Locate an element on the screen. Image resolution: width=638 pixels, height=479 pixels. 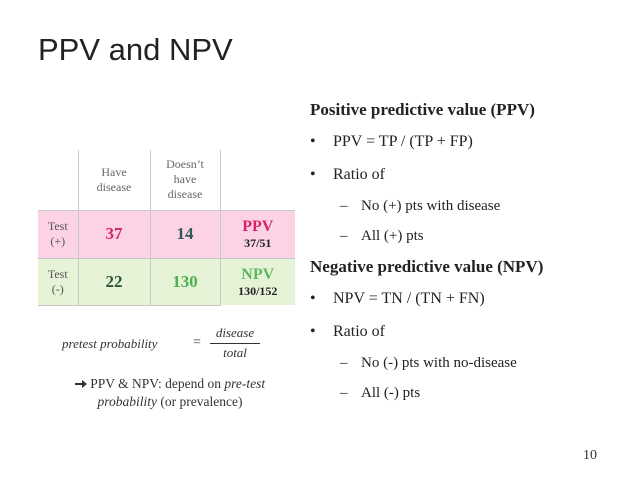
header-text: Doesn’t have disease is located at coordinates (185, 179).